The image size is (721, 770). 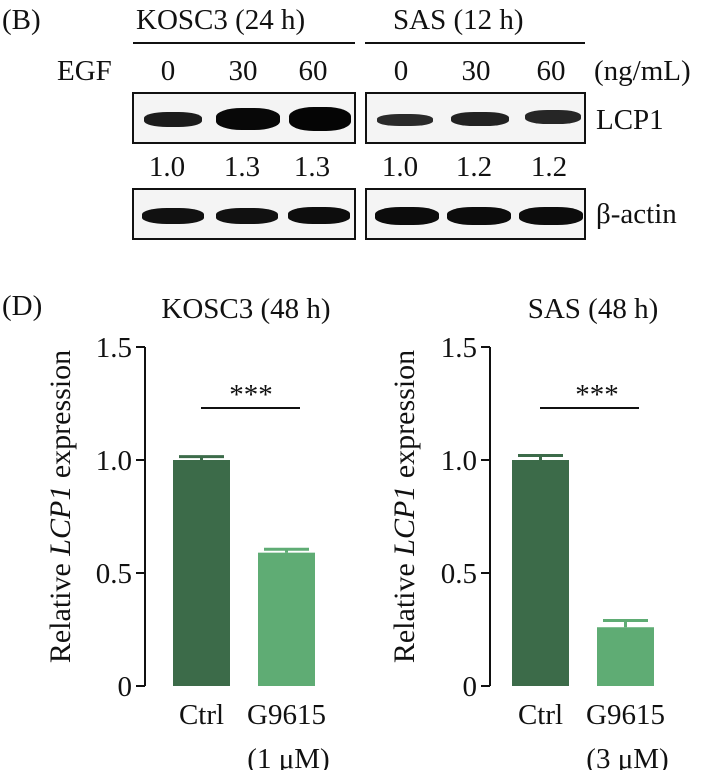 What do you see at coordinates (22, 306) in the screenshot?
I see `panel-d-label: (D)` at bounding box center [22, 306].